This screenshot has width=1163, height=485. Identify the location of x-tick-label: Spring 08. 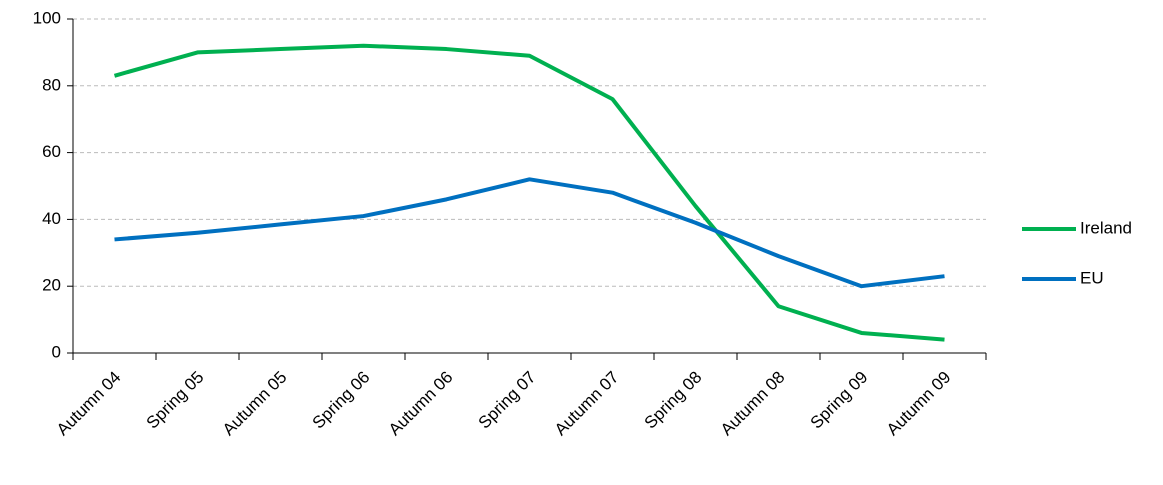
(673, 400).